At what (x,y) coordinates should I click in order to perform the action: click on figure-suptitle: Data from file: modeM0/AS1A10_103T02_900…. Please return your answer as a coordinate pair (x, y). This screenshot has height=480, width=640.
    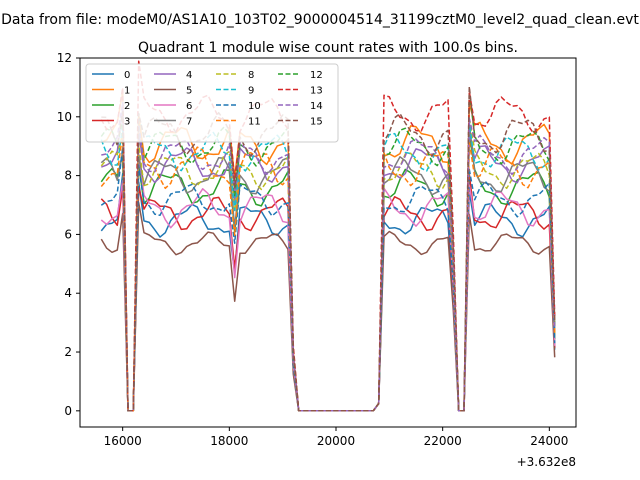
    Looking at the image, I should click on (320, 20).